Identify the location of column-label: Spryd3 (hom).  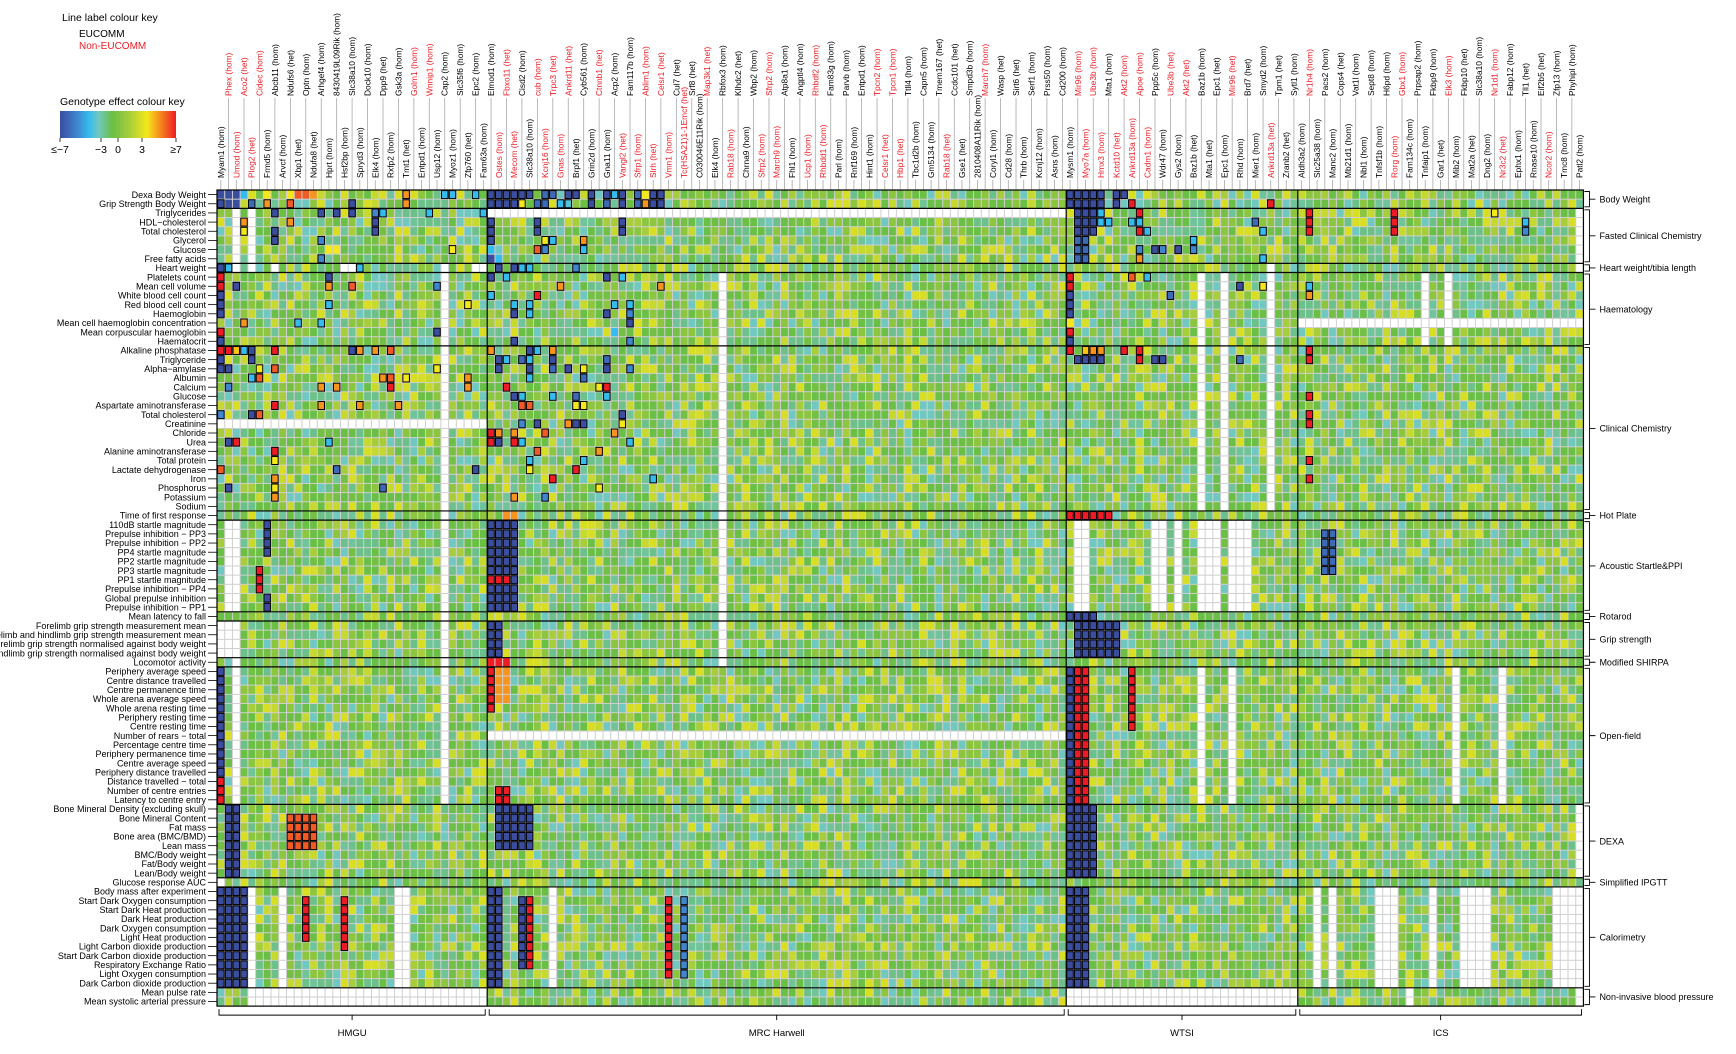
(360, 152).